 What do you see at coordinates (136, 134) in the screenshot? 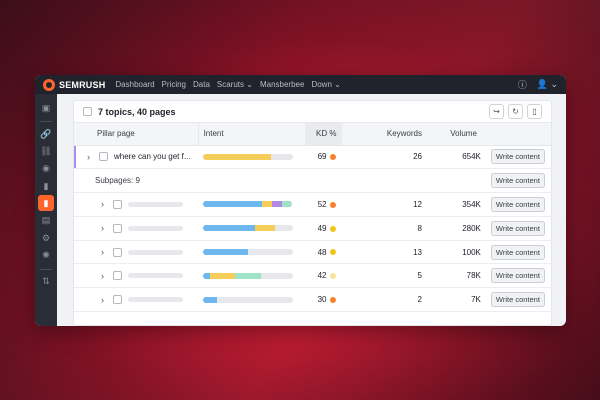
I see `col-header-pillar: Pillar page` at bounding box center [136, 134].